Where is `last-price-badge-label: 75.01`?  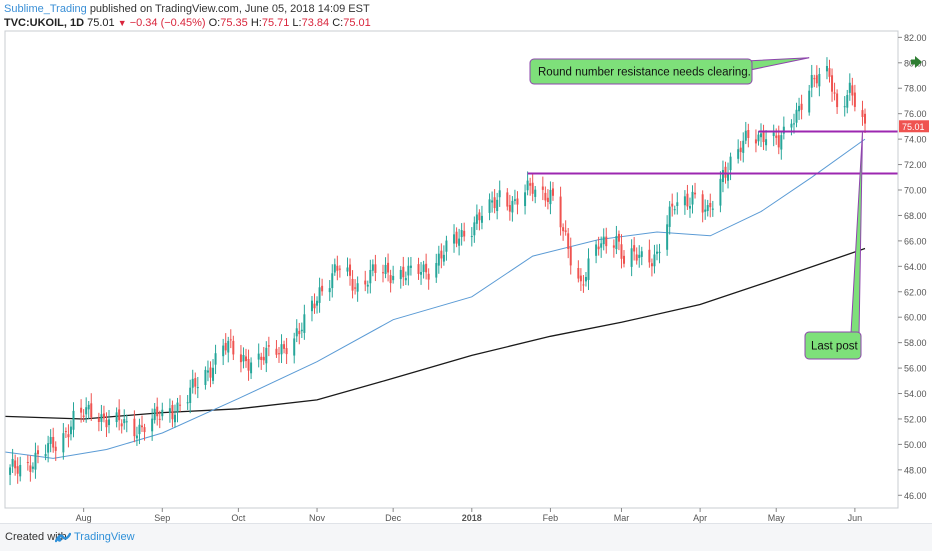 last-price-badge-label: 75.01 is located at coordinates (913, 127).